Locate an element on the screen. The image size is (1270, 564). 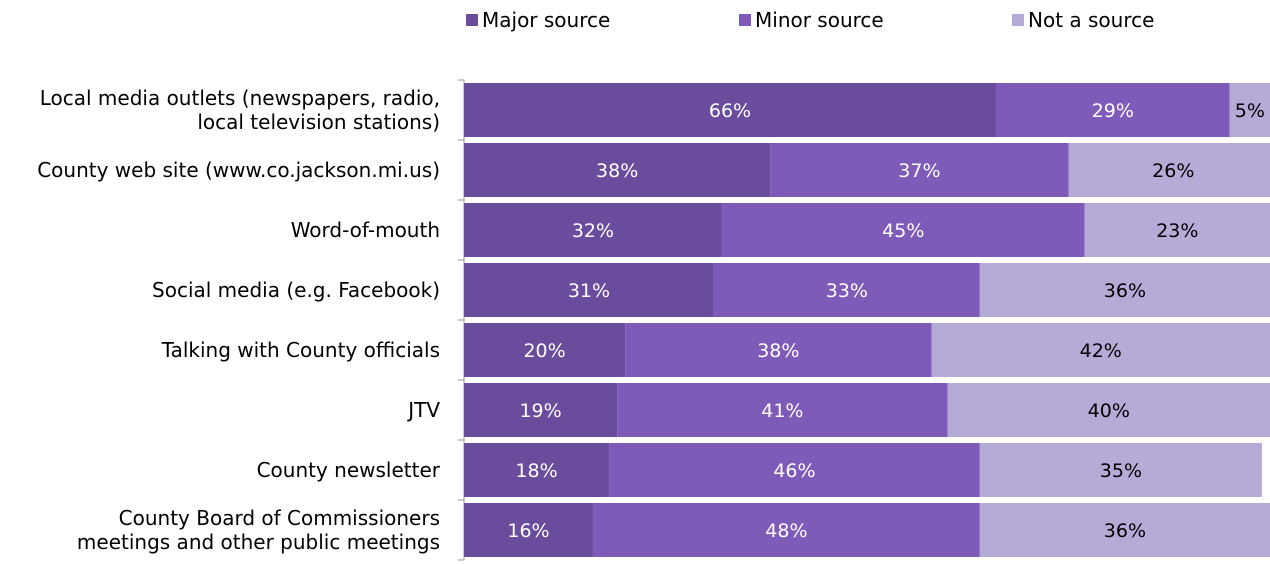
data-label: 33% is located at coordinates (847, 291).